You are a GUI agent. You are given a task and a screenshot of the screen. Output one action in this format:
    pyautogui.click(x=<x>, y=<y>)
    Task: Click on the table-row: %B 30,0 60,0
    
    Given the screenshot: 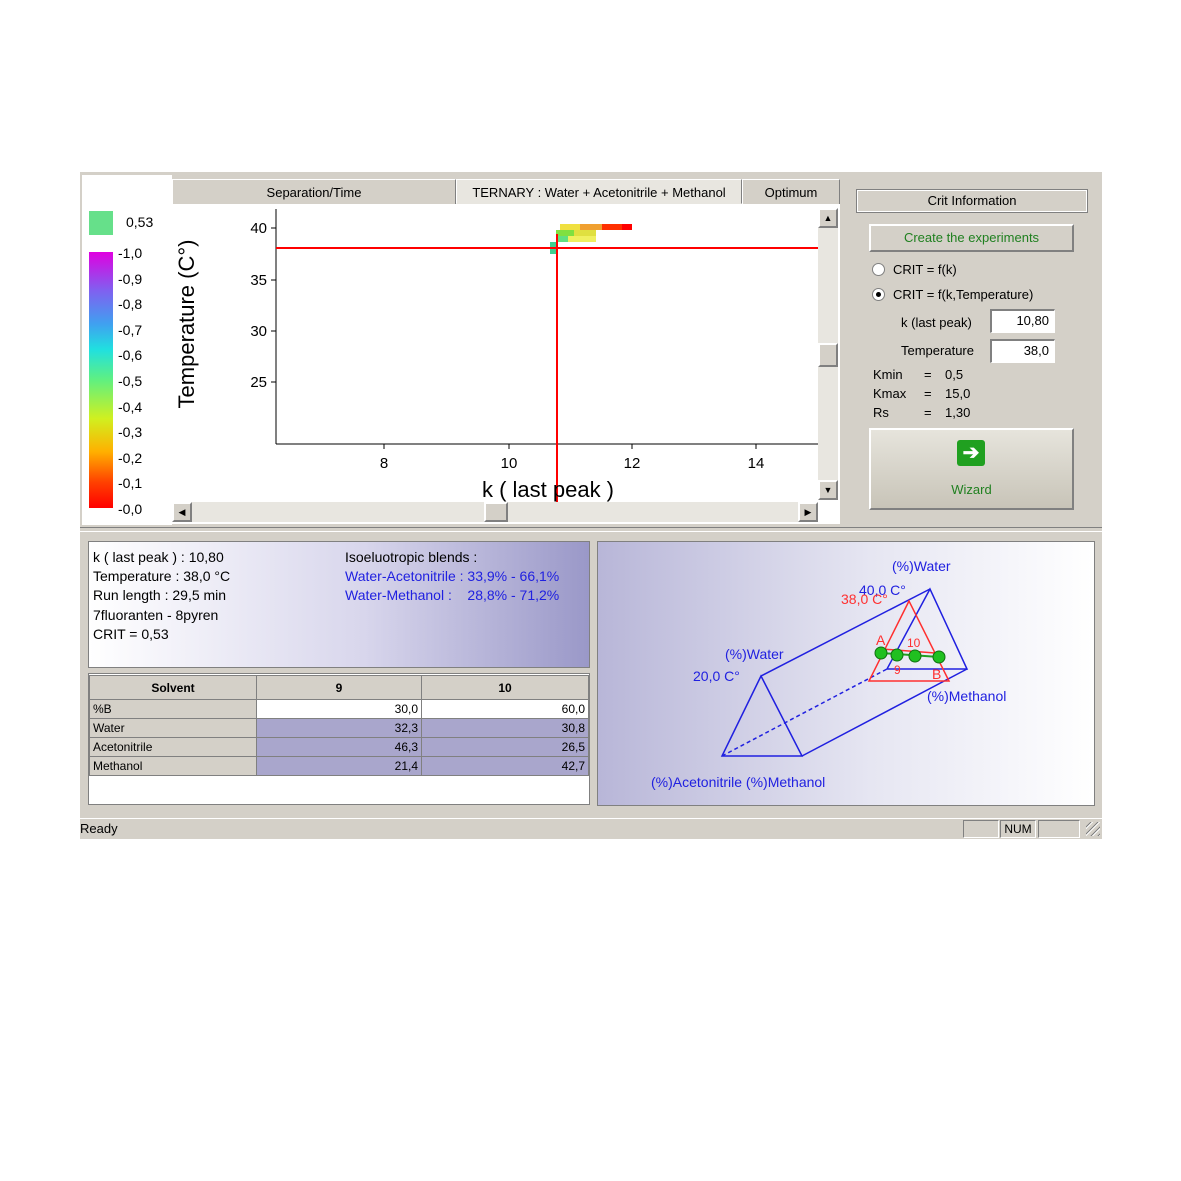 What is the action you would take?
    pyautogui.click(x=339, y=709)
    